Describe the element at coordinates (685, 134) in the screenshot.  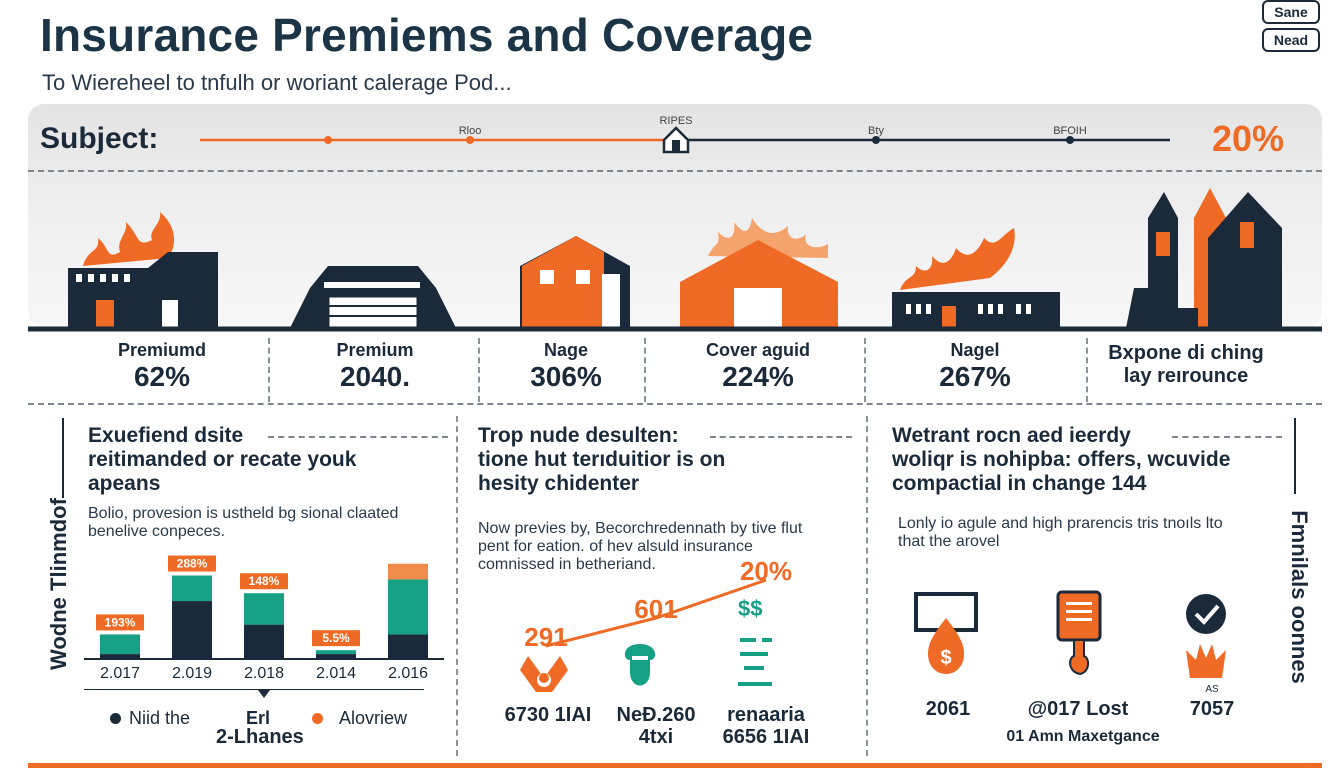
I see `timeline: Rloo RIPES Bty BFOIH` at that location.